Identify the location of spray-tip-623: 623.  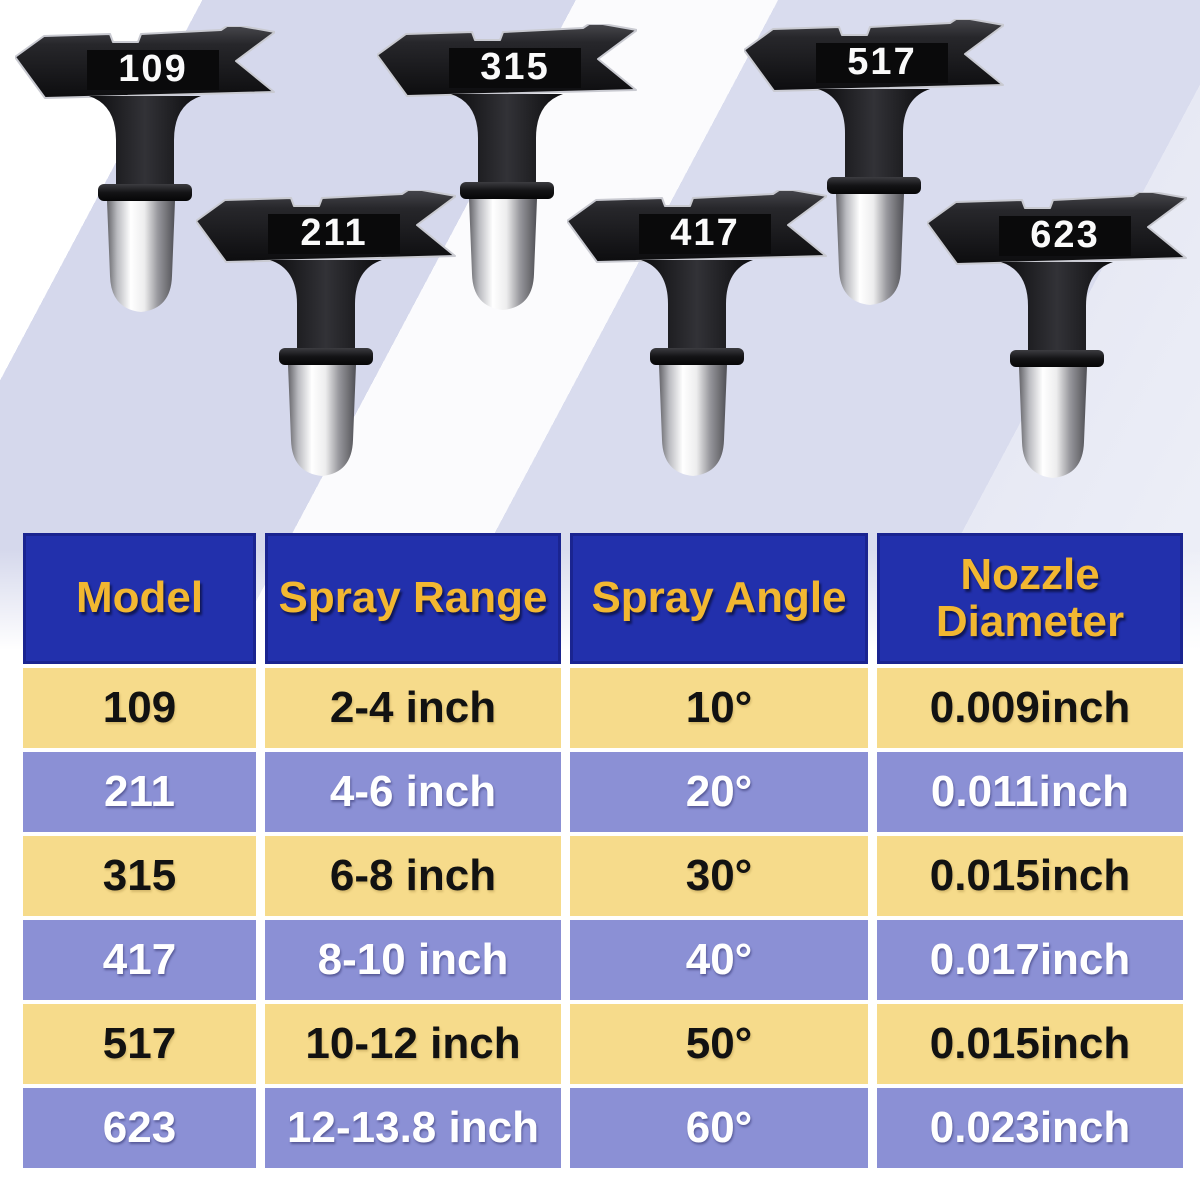
(1057, 343).